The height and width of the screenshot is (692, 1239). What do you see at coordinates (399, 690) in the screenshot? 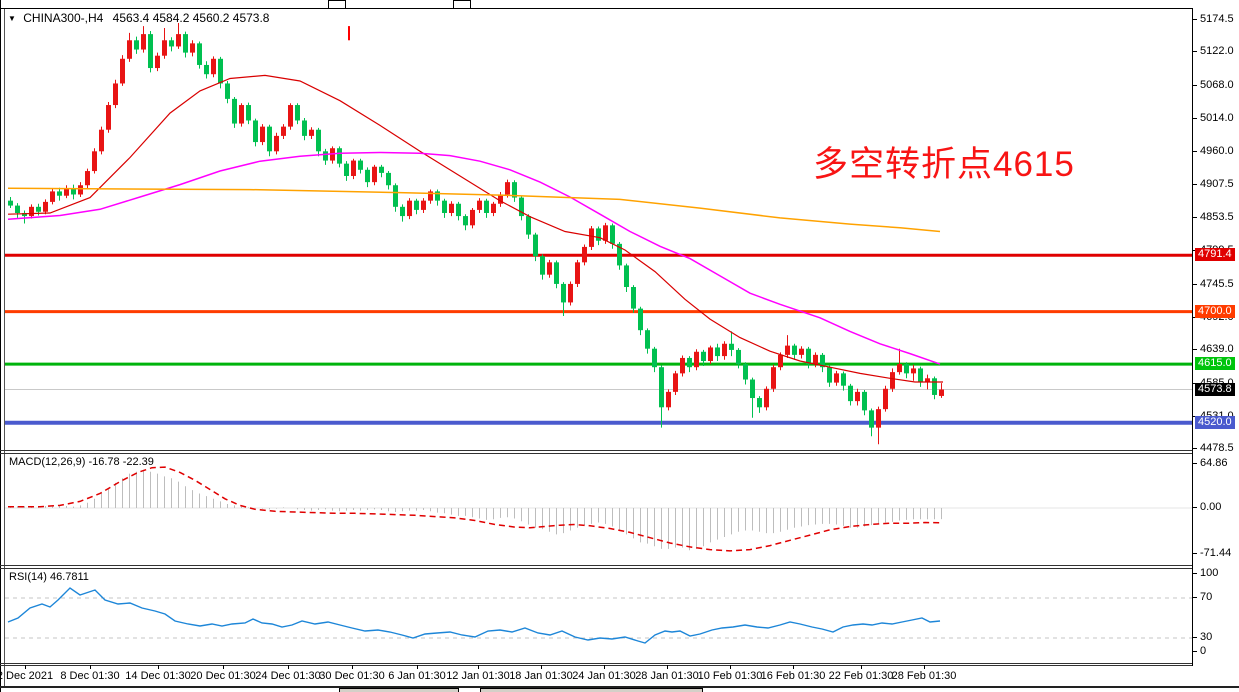
I see `taskbar-fragment` at bounding box center [399, 690].